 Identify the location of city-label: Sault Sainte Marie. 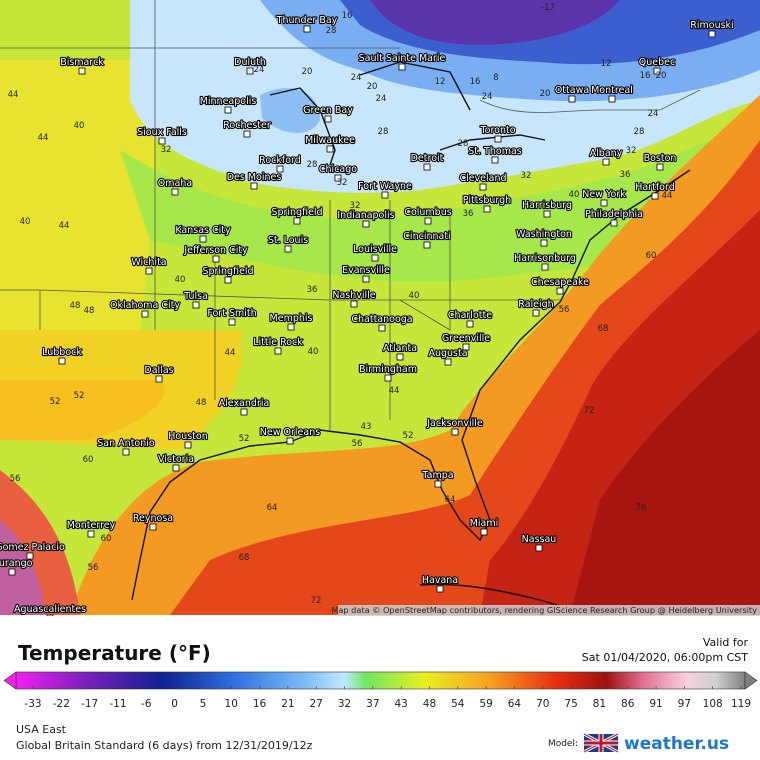
(402, 58).